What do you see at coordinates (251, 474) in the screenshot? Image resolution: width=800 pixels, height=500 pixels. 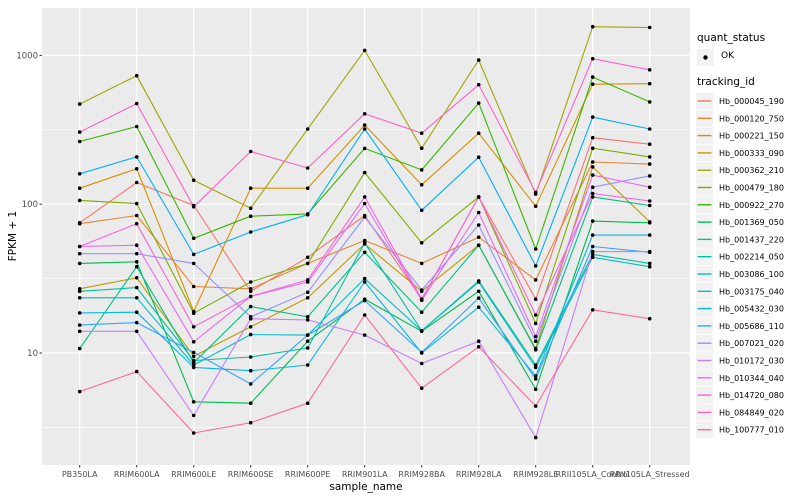 I see `x-tick-label: RRIM600SE` at bounding box center [251, 474].